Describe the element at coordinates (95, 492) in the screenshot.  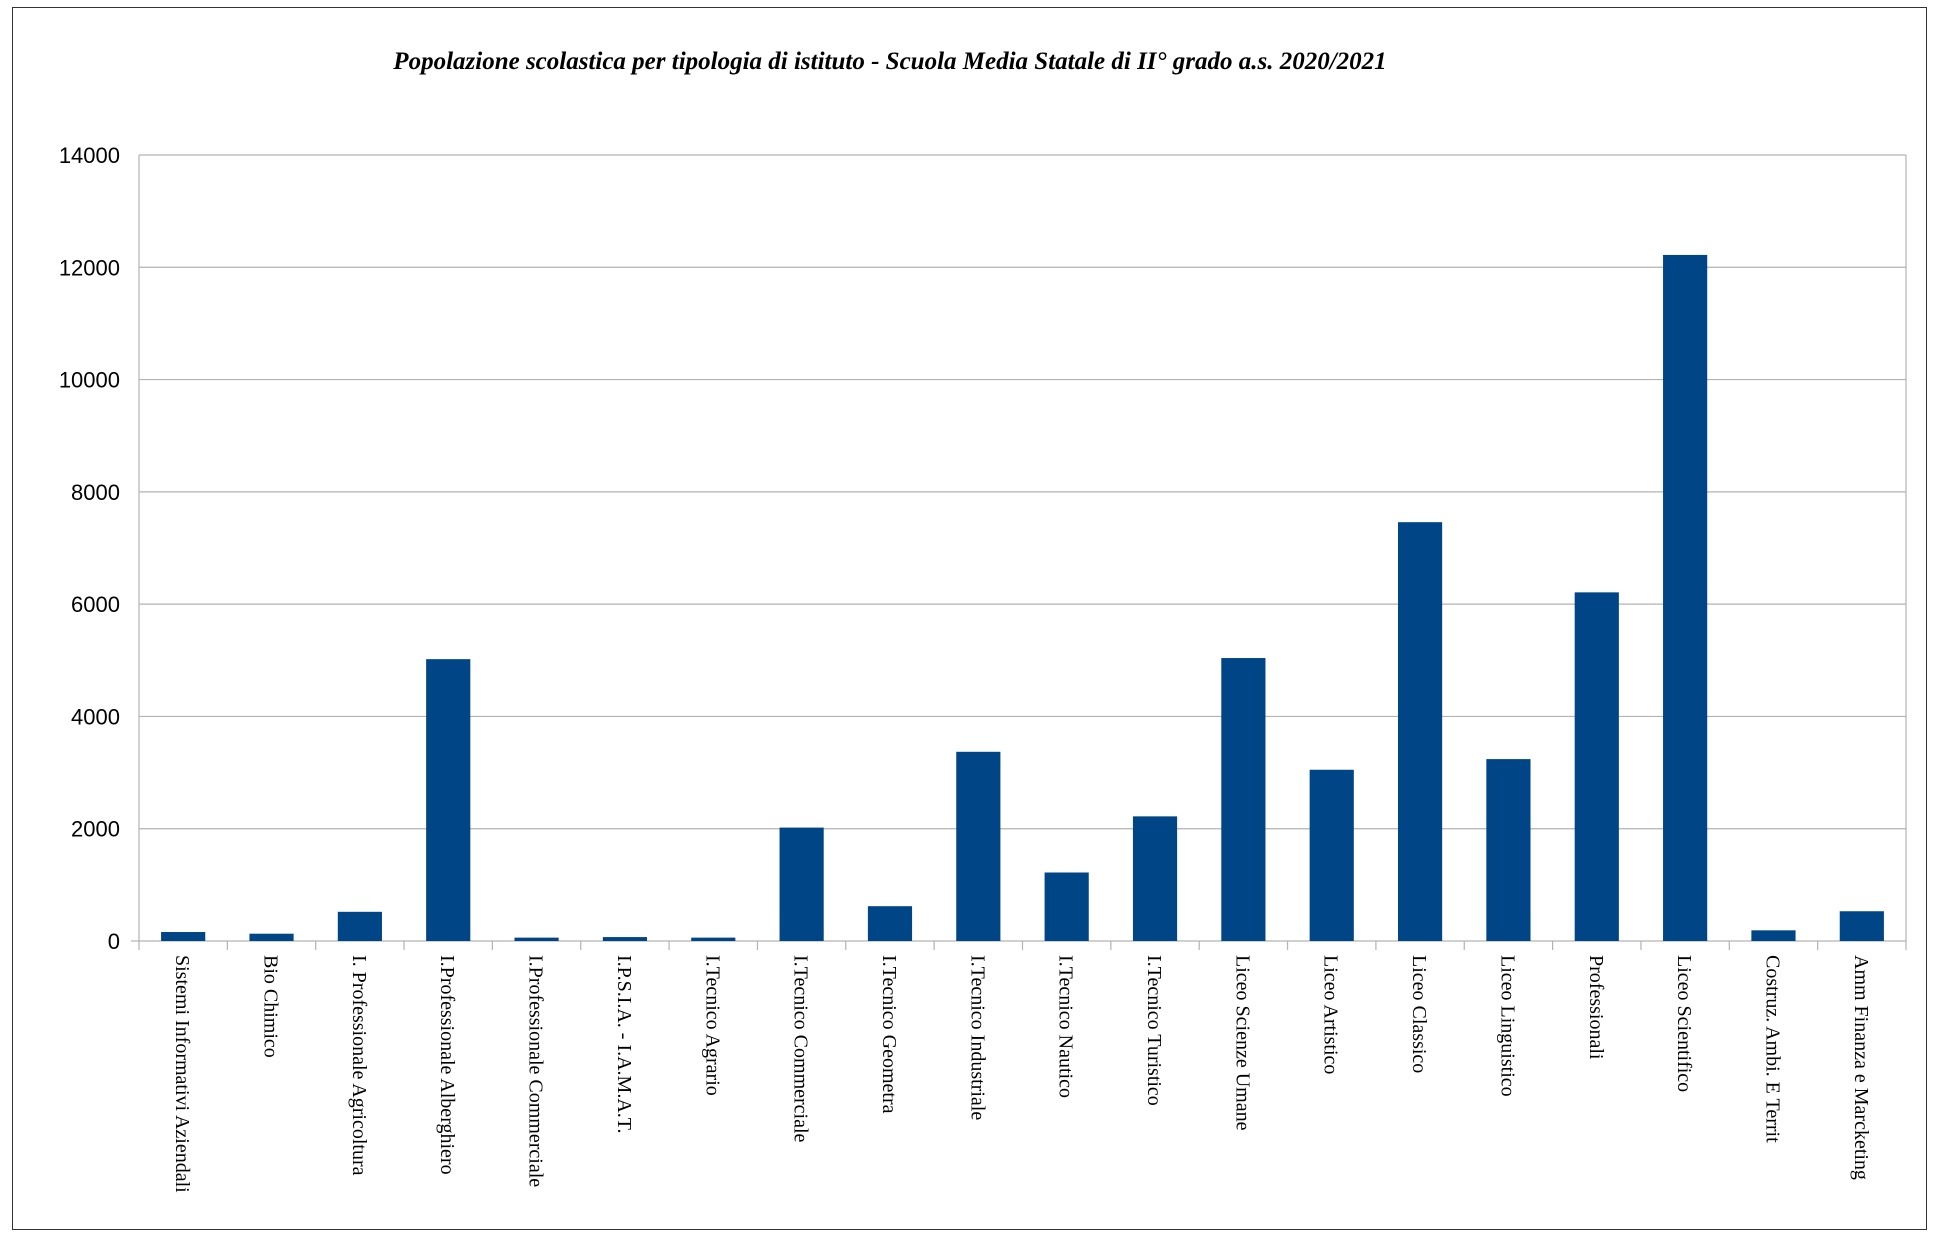
I see `y-tick-label: 8000` at that location.